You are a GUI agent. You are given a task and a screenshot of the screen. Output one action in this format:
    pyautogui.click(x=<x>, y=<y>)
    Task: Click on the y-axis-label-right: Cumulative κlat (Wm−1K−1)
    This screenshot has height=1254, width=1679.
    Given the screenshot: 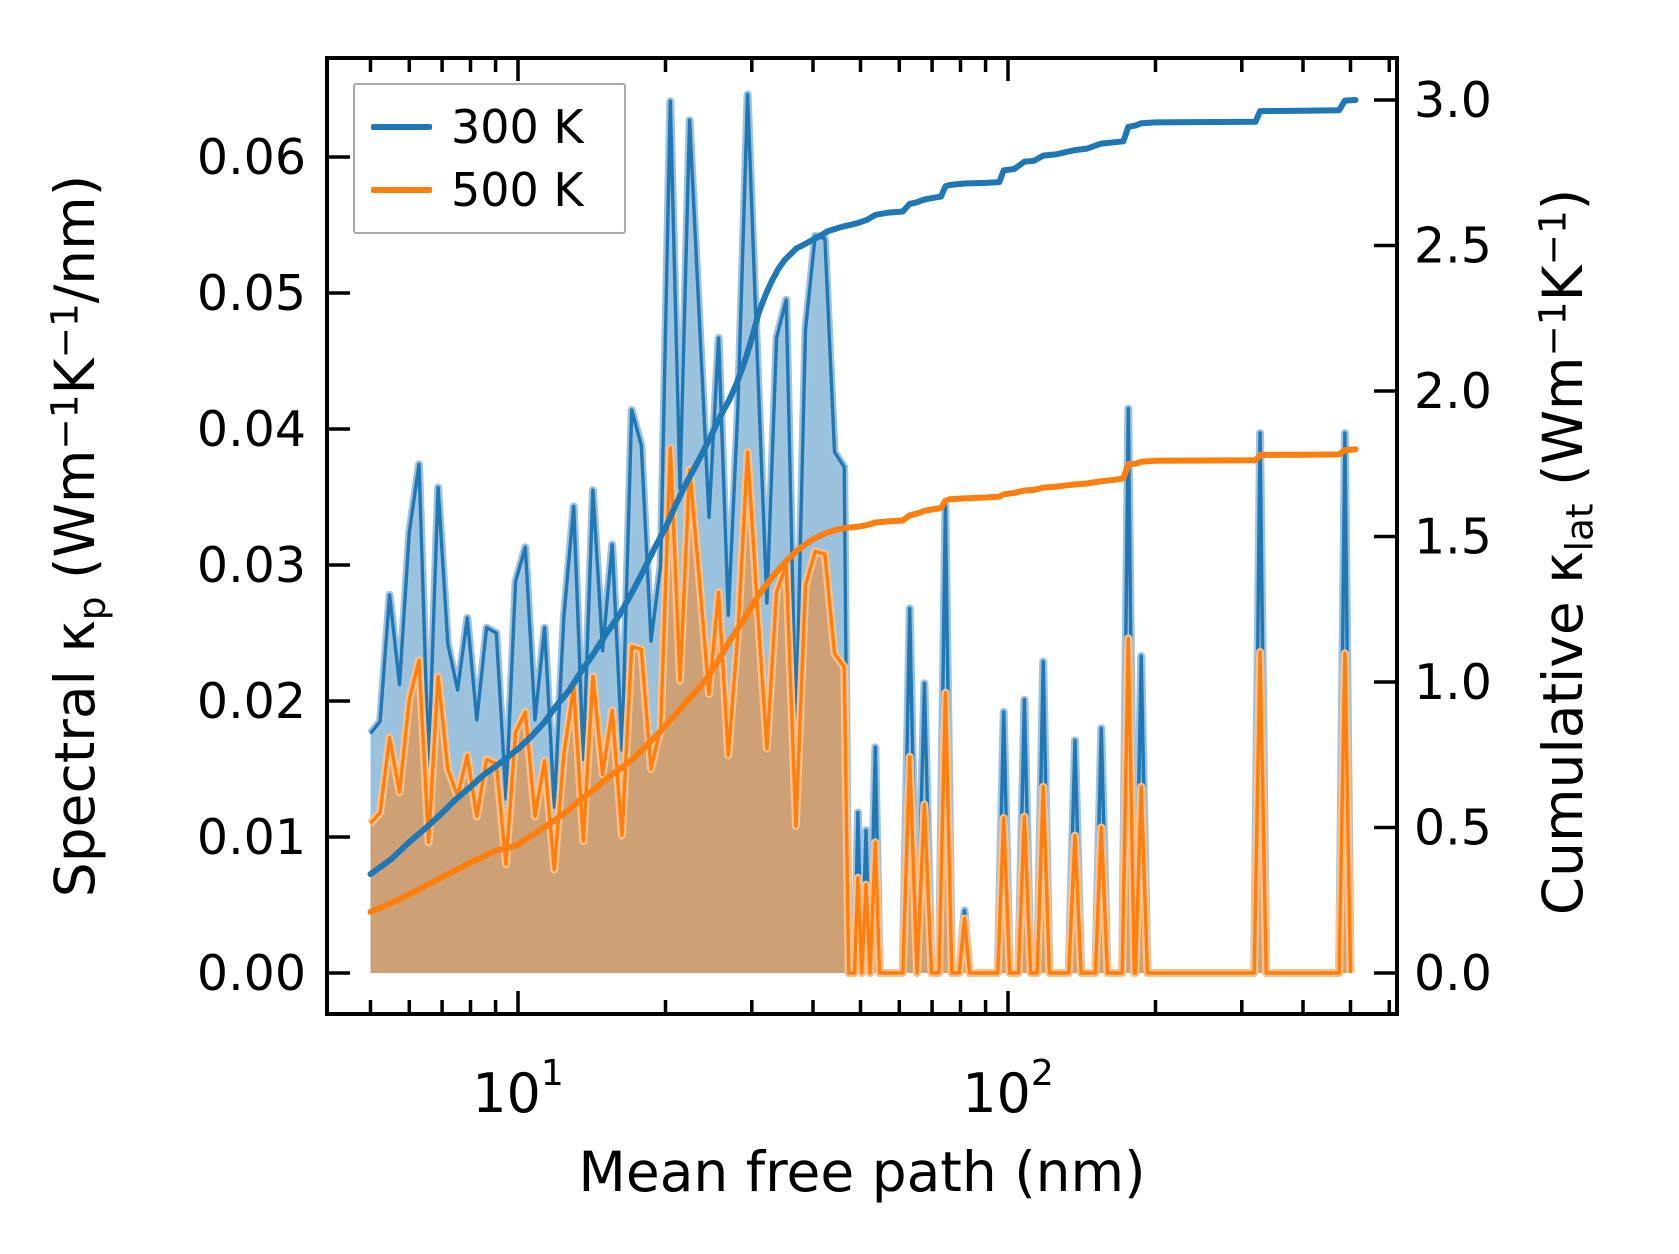 What is the action you would take?
    pyautogui.click(x=1565, y=552)
    